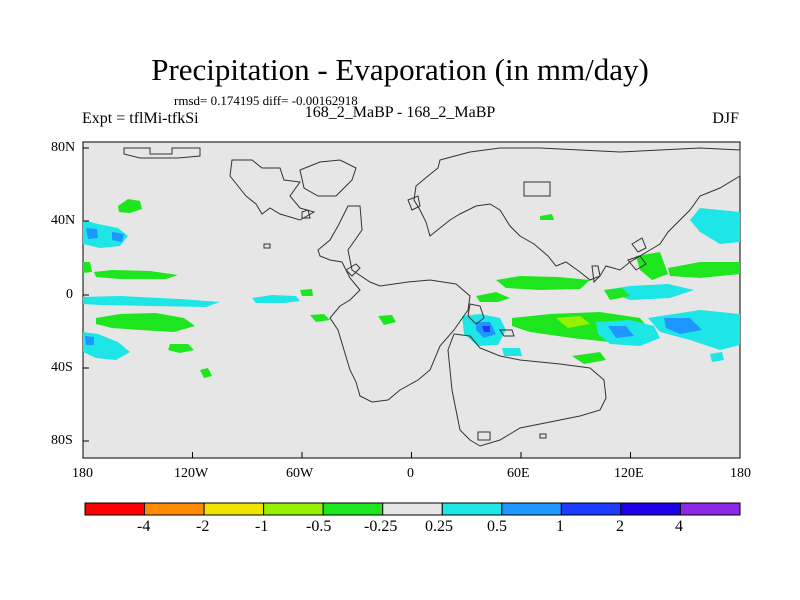 This screenshot has height=600, width=800. I want to click on y-tick-label: 40S, so click(62, 367).